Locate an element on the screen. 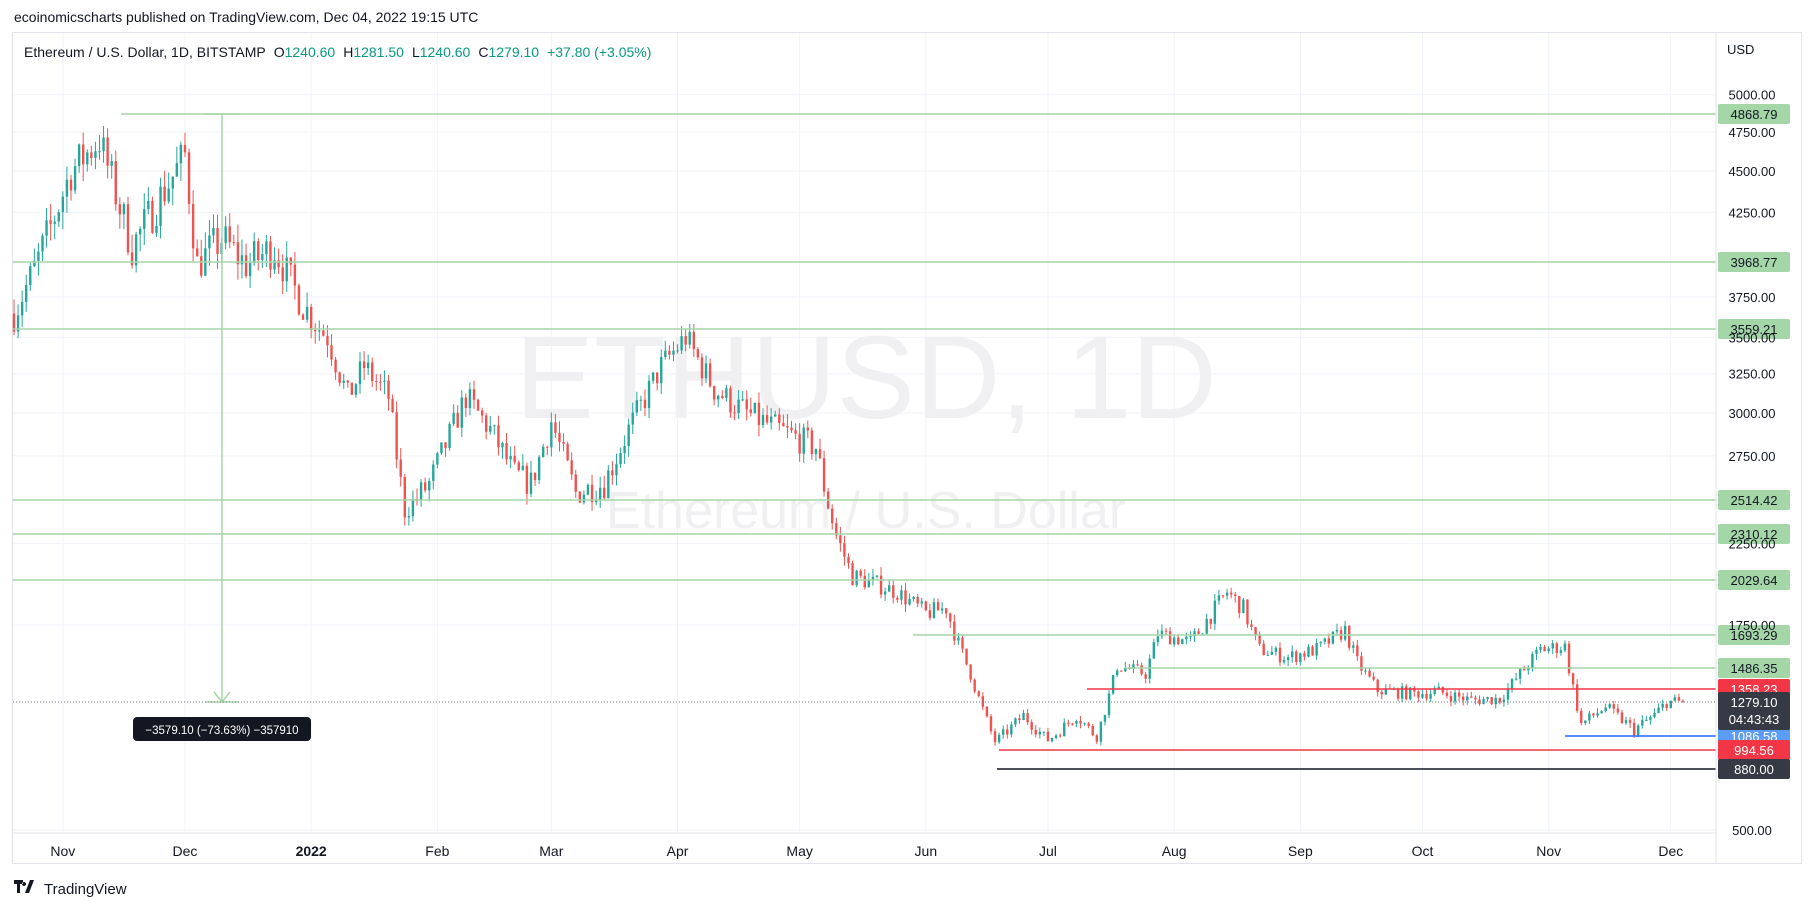 This screenshot has width=1814, height=913. level-label-3559.21: 3559.21 is located at coordinates (1754, 329).